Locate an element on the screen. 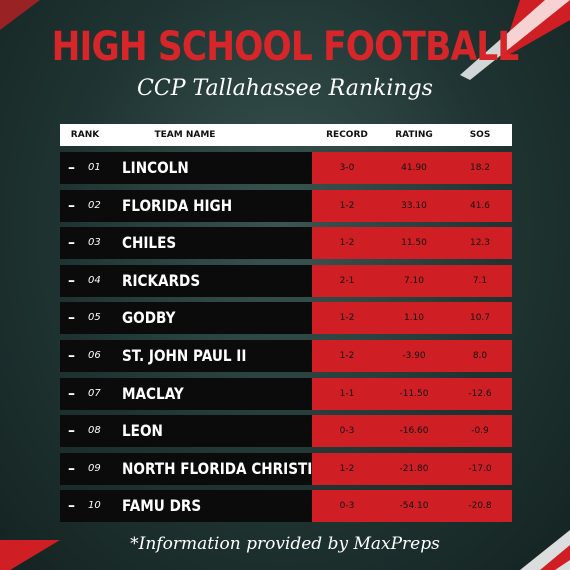 The width and height of the screenshot is (570, 570). row-right: 1-2 11.50 12.3 is located at coordinates (412, 243).